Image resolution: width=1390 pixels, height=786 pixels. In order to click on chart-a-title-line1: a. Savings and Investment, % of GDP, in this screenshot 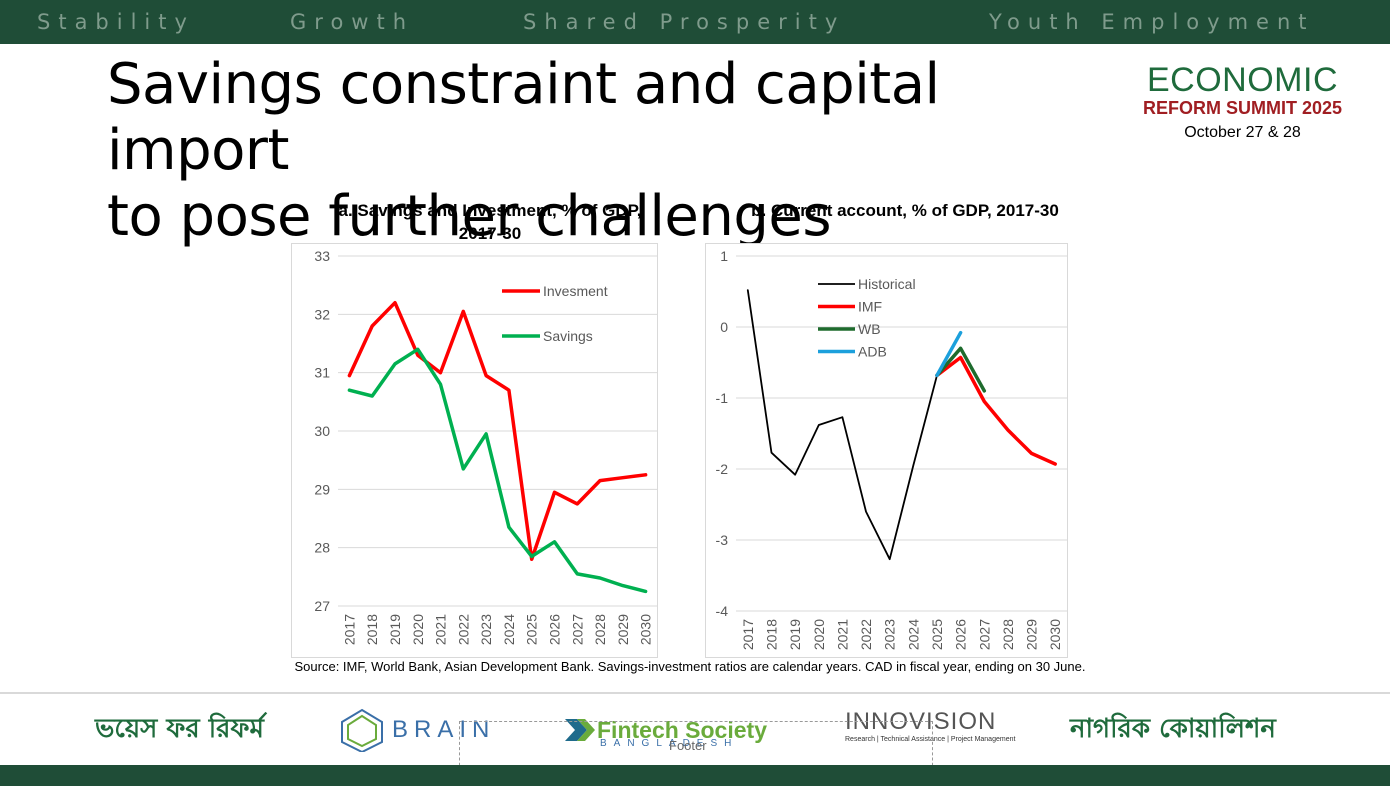, I will do `click(490, 210)`.